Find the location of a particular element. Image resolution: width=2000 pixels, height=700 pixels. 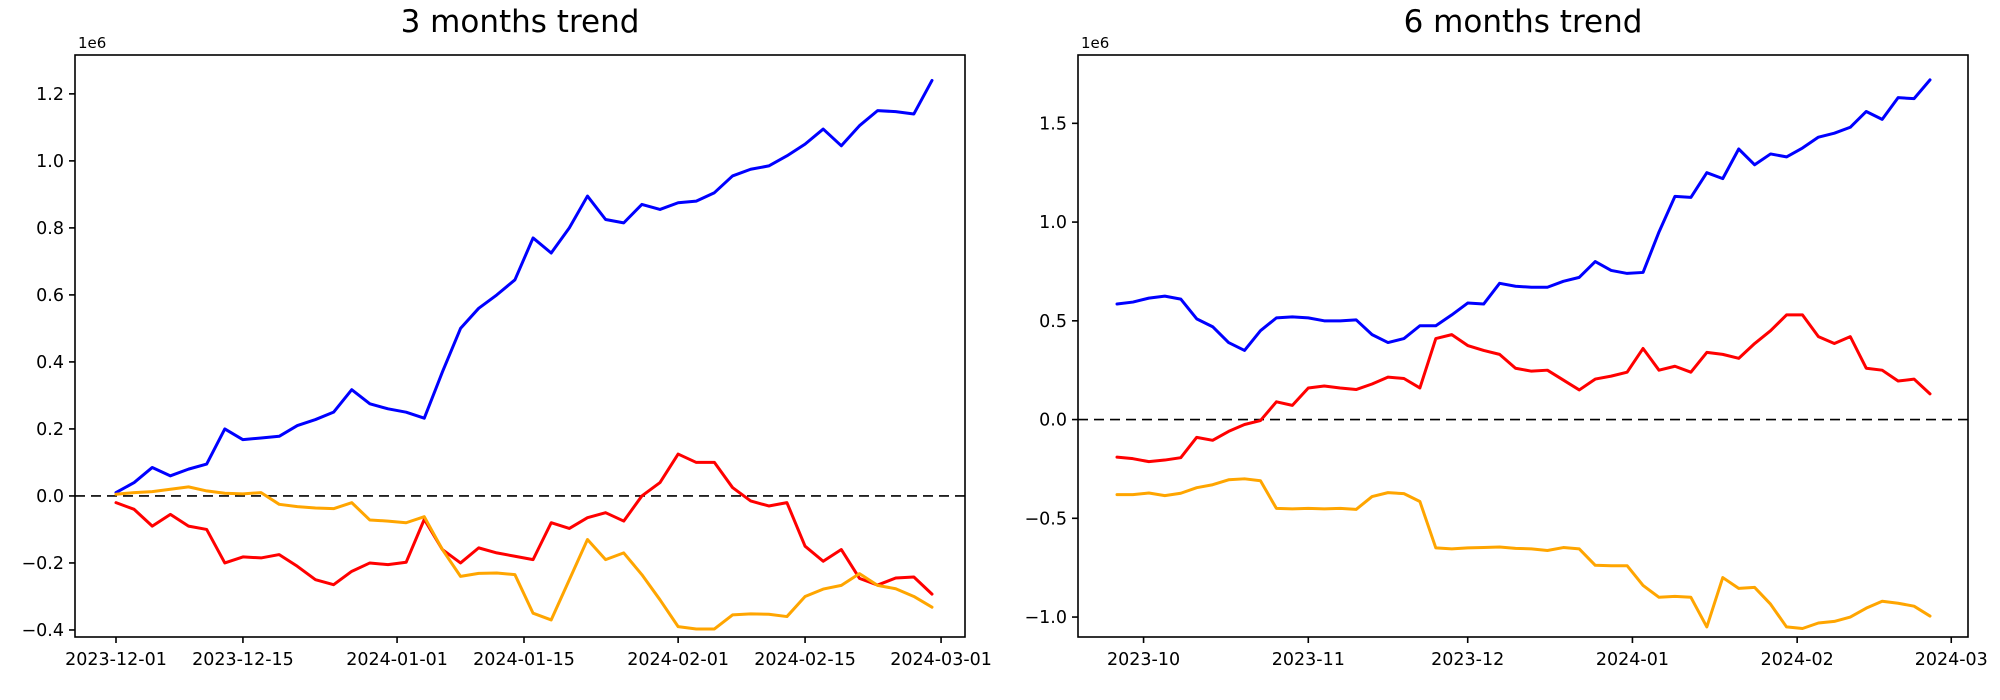

x-tick-label: 2023-12-15 is located at coordinates (243, 660).